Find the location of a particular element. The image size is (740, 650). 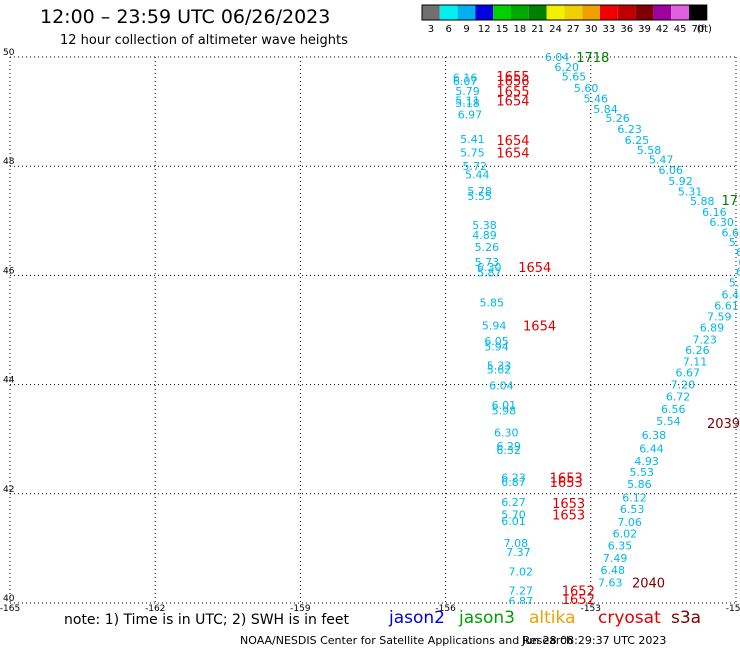

x-tick-label: -156 is located at coordinates (445, 609).